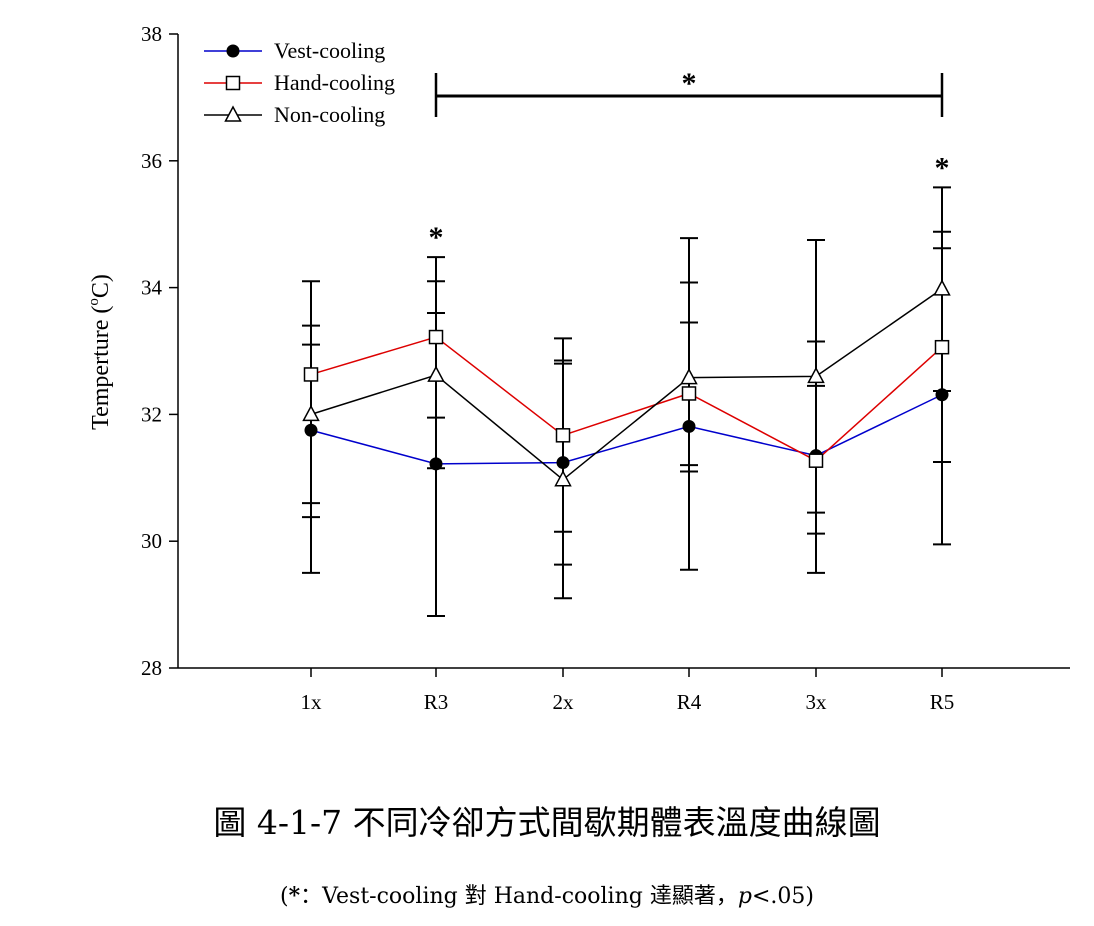 The height and width of the screenshot is (926, 1094). What do you see at coordinates (101, 368) in the screenshot?
I see `y-axis-label-main: Temperture (` at bounding box center [101, 368].